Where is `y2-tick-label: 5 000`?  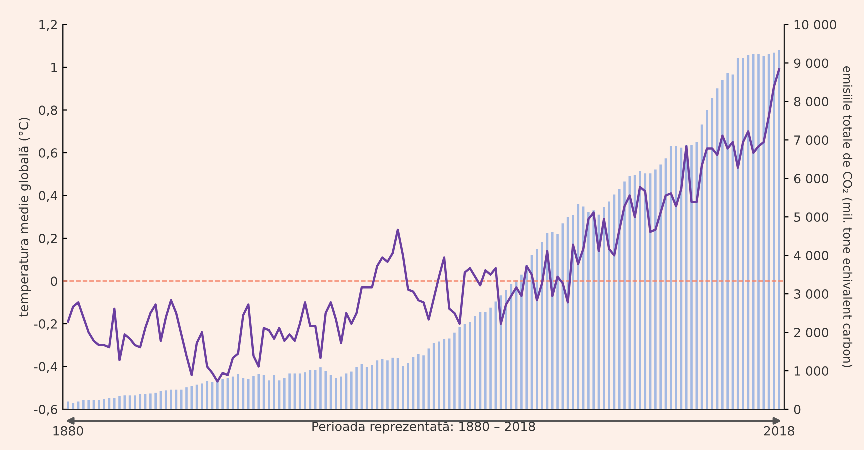
y2-tick-label: 5 000 is located at coordinates (811, 217).